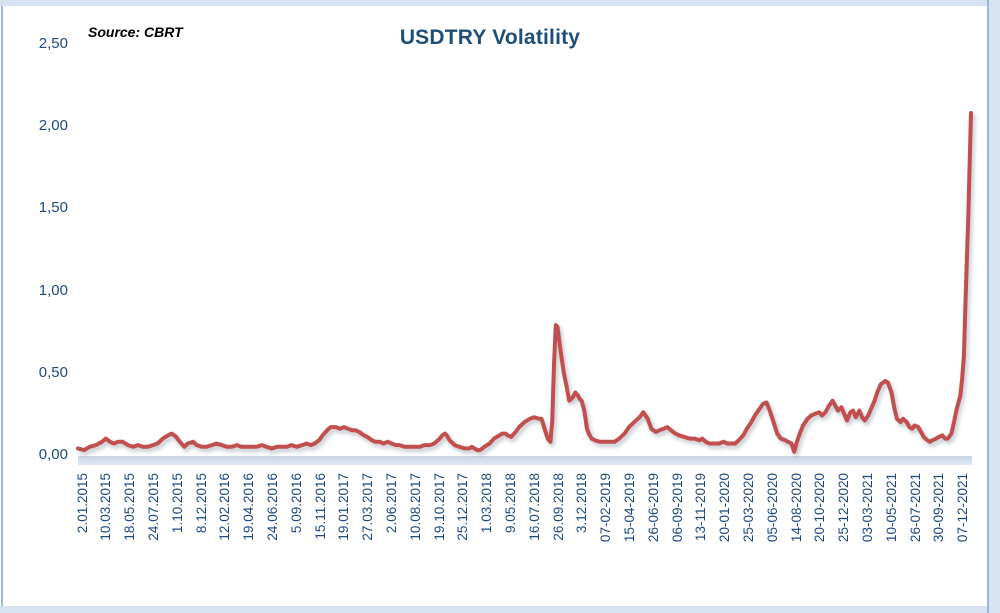  Describe the element at coordinates (534, 507) in the screenshot. I see `x-tick-label: 16.07.2018` at that location.